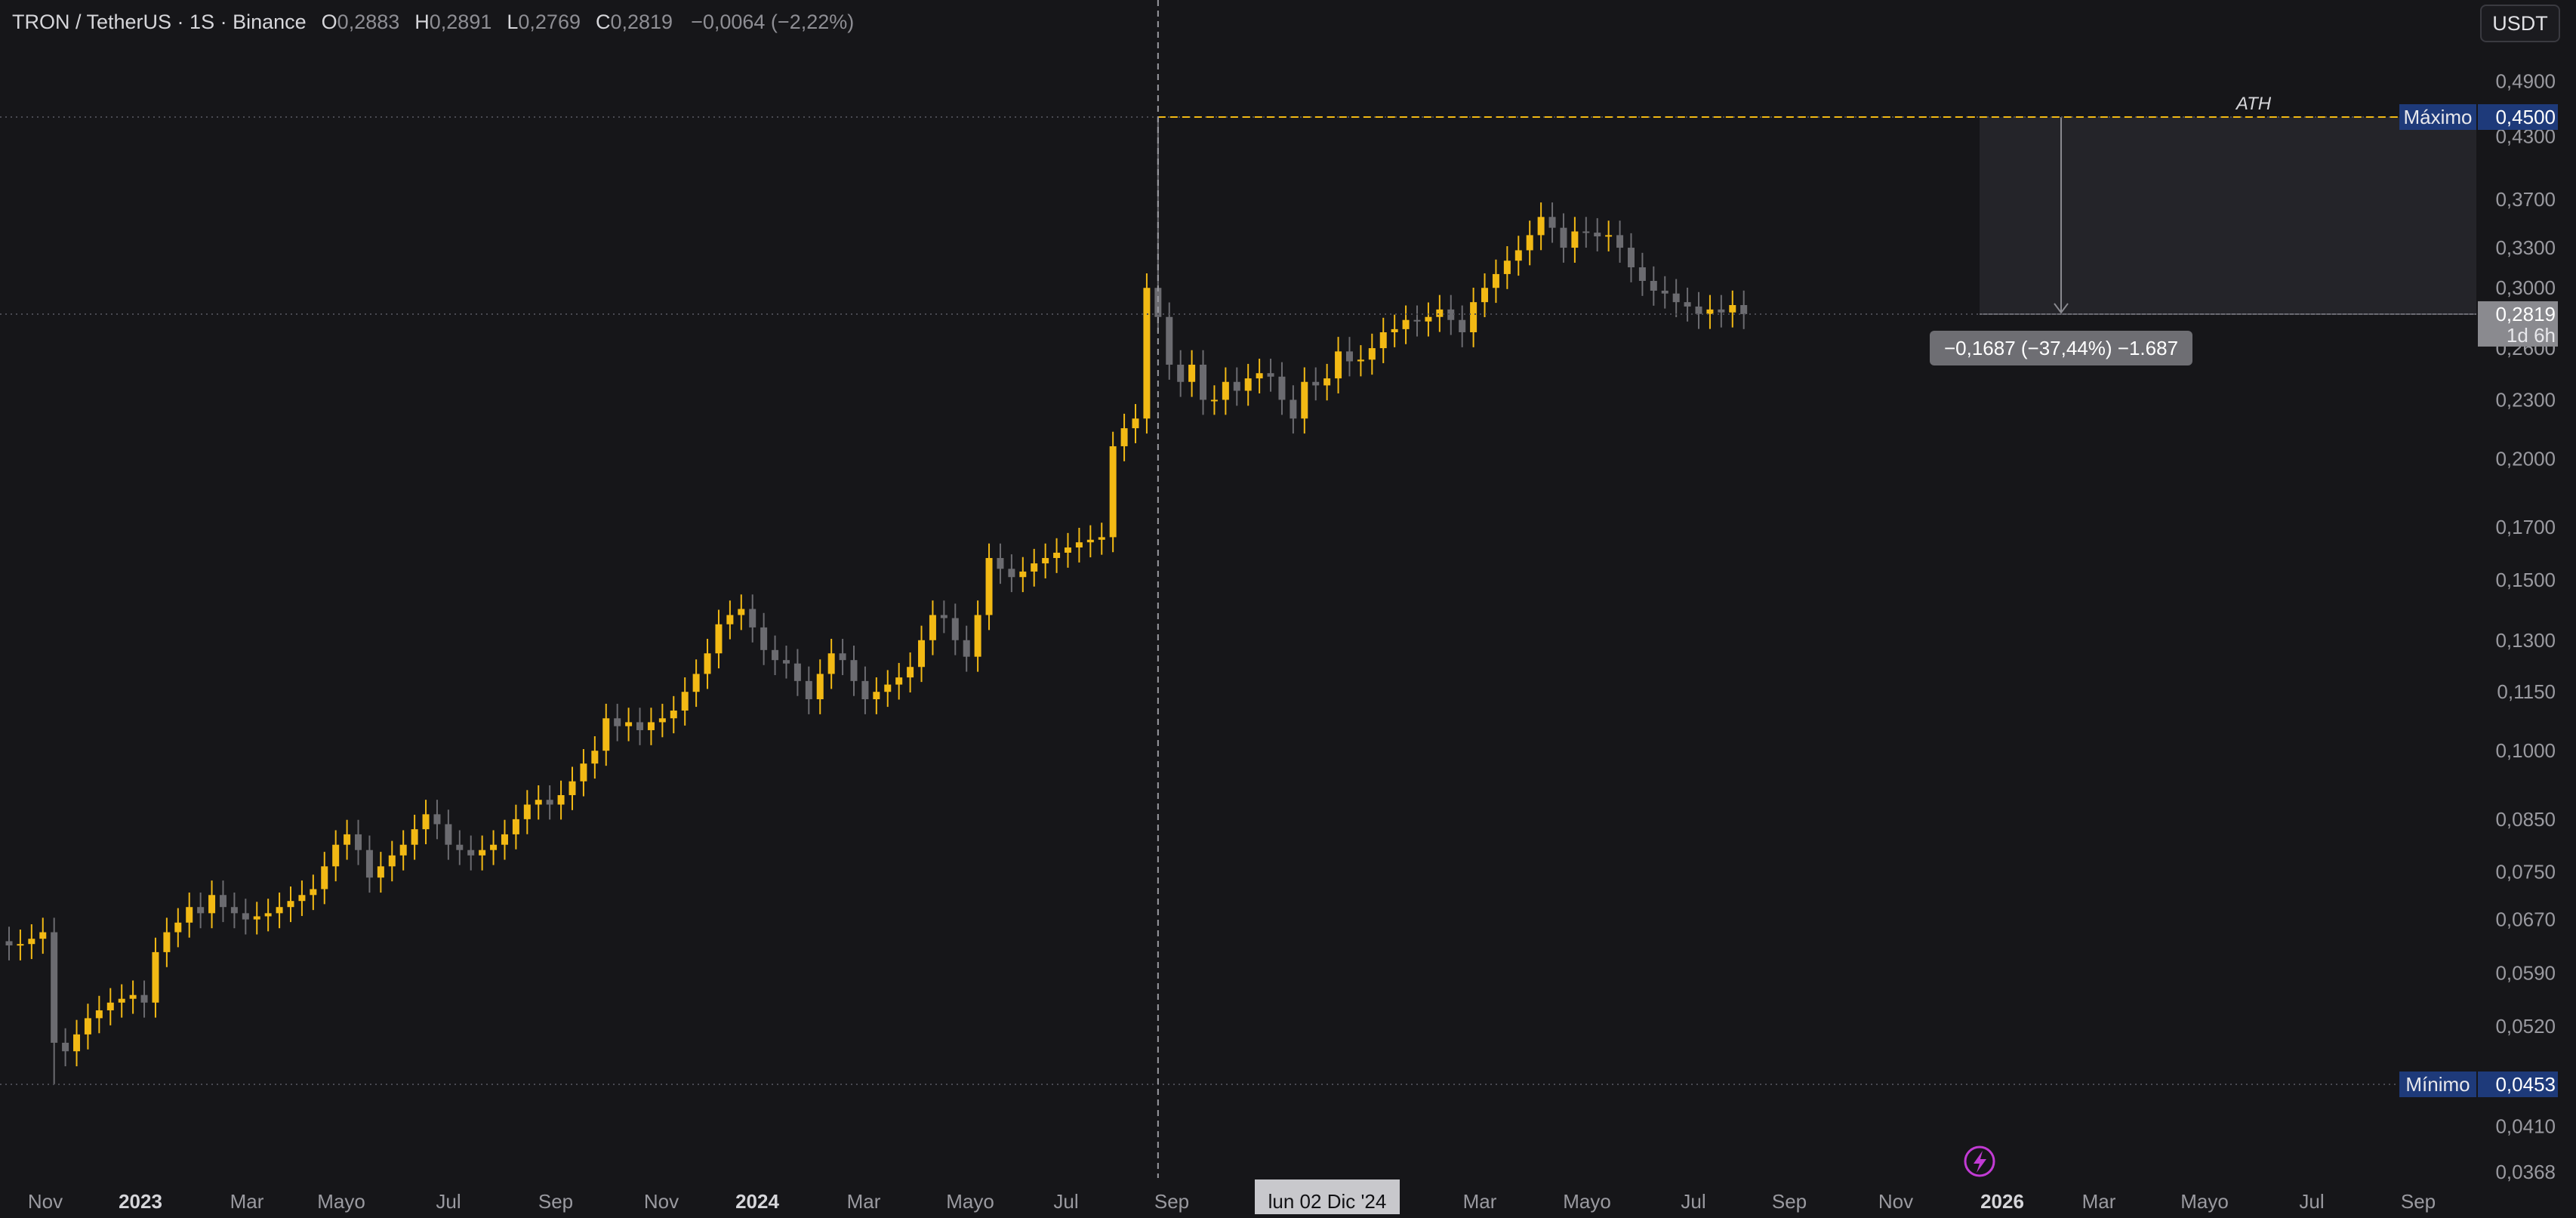 The height and width of the screenshot is (1218, 2576). What do you see at coordinates (2437, 117) in the screenshot?
I see `max-price-tag-label: Máximo` at bounding box center [2437, 117].